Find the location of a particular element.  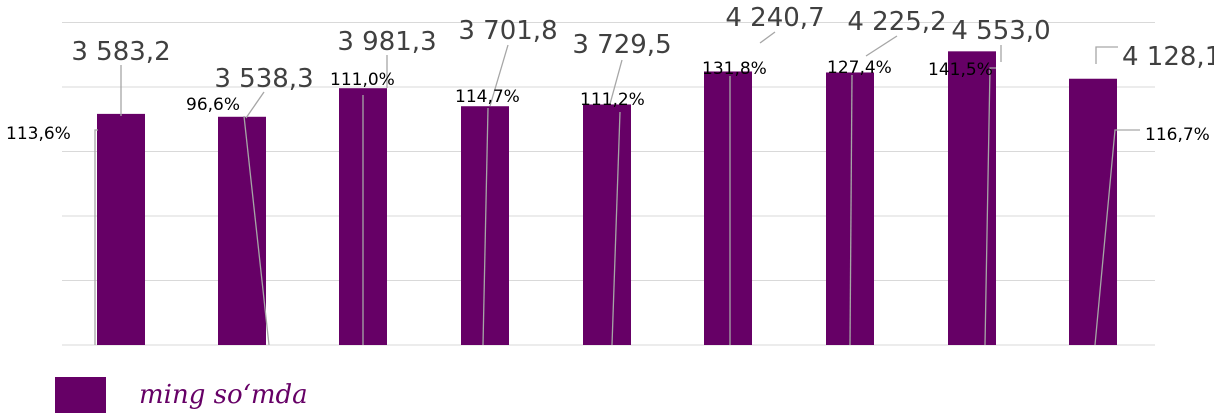

value-label: 4 225,2 is located at coordinates (896, 22).